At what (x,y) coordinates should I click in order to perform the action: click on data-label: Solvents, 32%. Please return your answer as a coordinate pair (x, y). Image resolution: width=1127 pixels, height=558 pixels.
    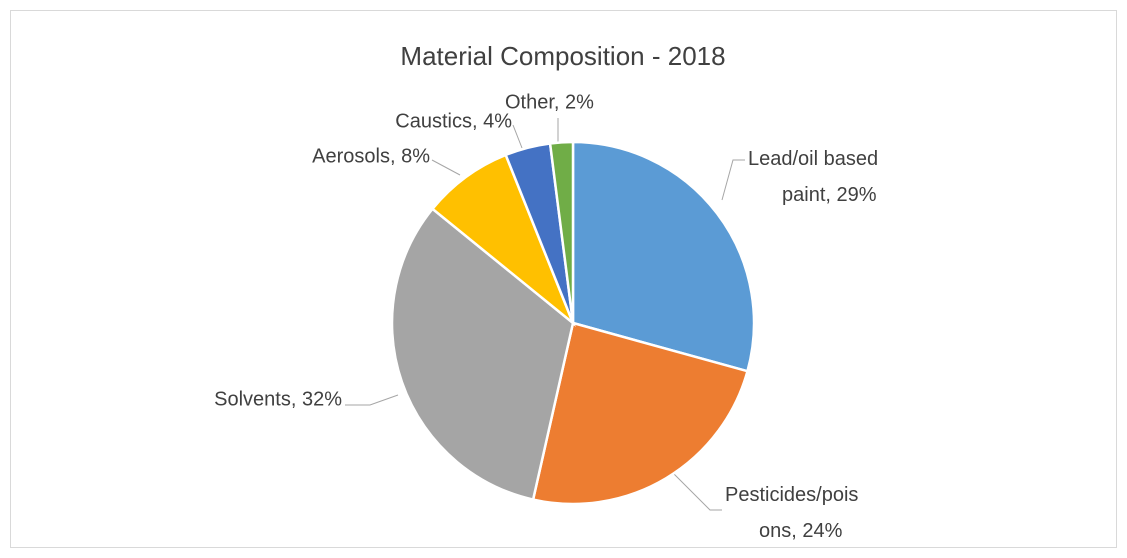
    Looking at the image, I should click on (278, 399).